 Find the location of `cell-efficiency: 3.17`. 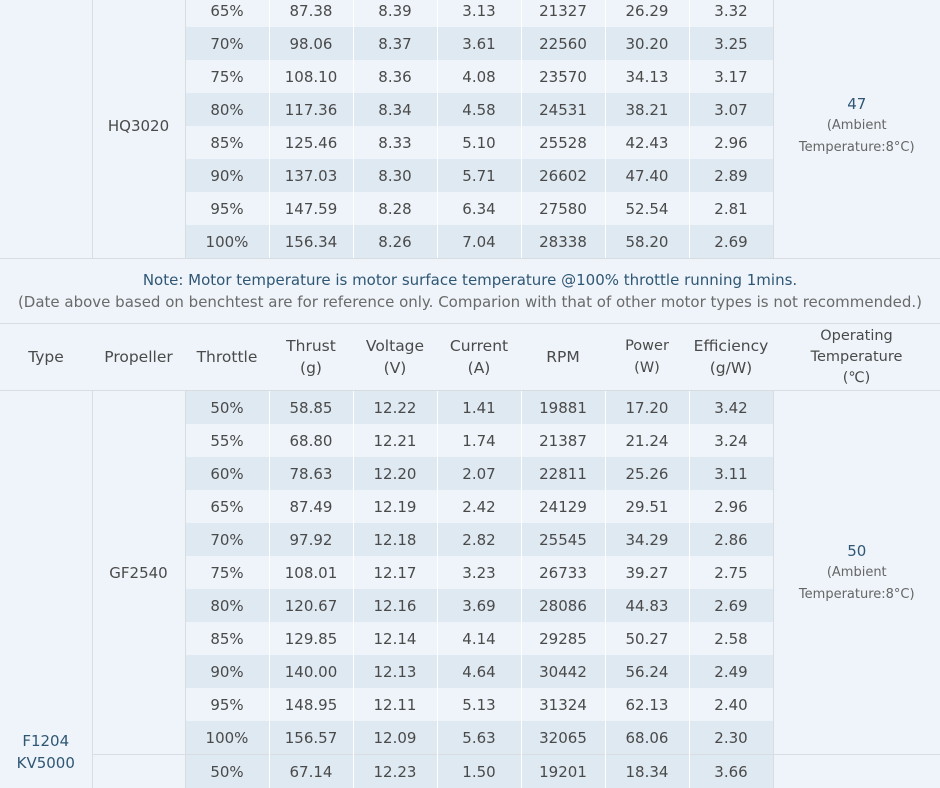

cell-efficiency: 3.17 is located at coordinates (731, 76).